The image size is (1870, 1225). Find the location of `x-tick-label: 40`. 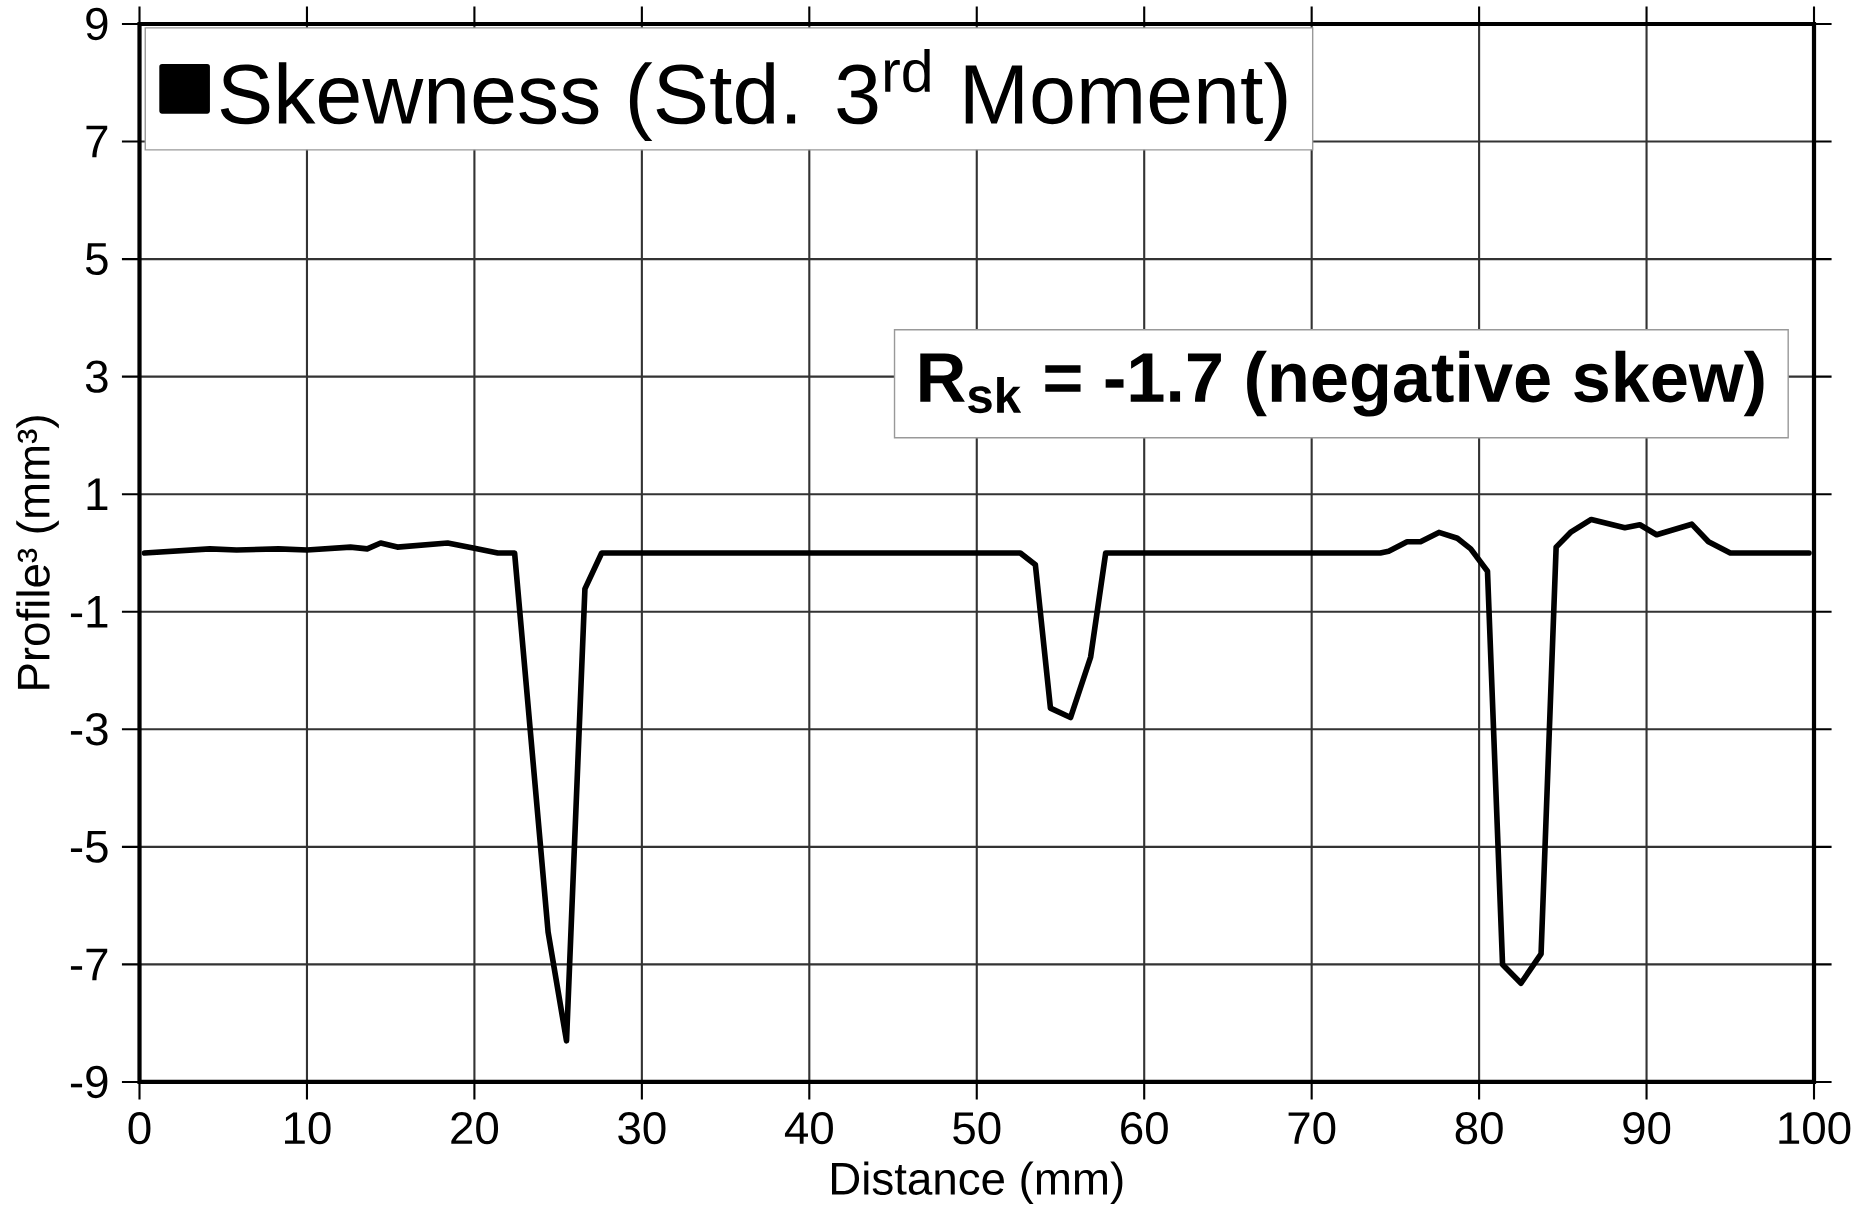

x-tick-label: 40 is located at coordinates (808, 1128).